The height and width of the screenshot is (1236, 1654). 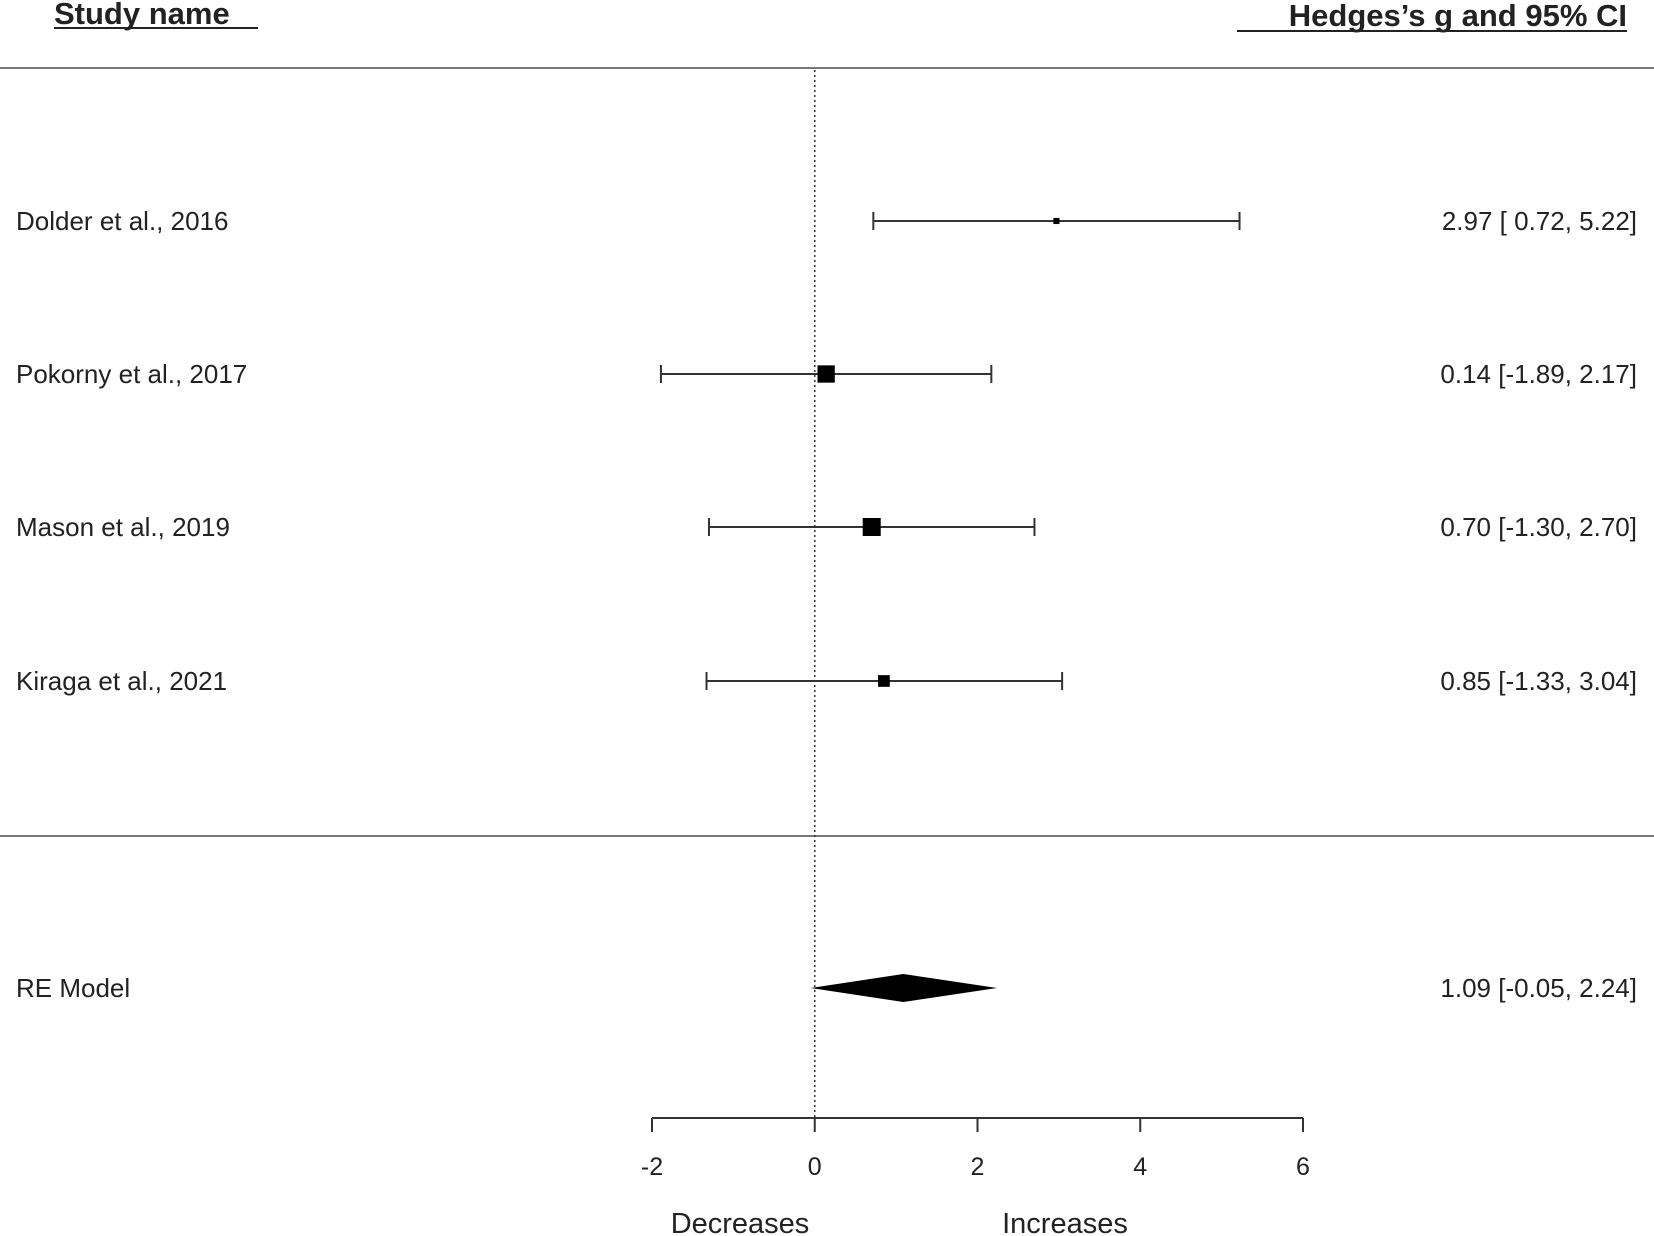 I want to click on effect-annotation: 0.70 [-1.30, 2.70], so click(x=1538, y=527).